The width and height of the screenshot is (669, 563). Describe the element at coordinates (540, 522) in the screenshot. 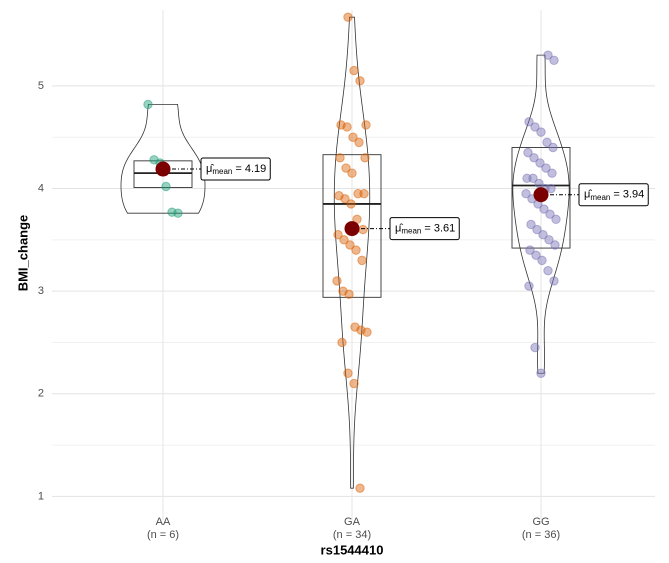

I see `x-tick-label: GG` at that location.